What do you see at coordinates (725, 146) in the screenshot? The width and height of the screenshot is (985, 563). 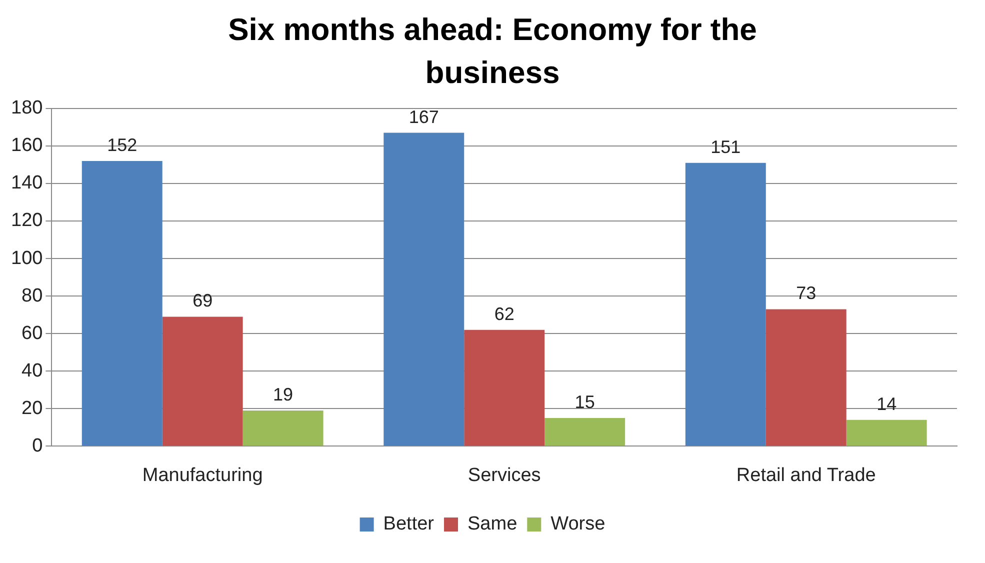 I see `data-label: 151` at bounding box center [725, 146].